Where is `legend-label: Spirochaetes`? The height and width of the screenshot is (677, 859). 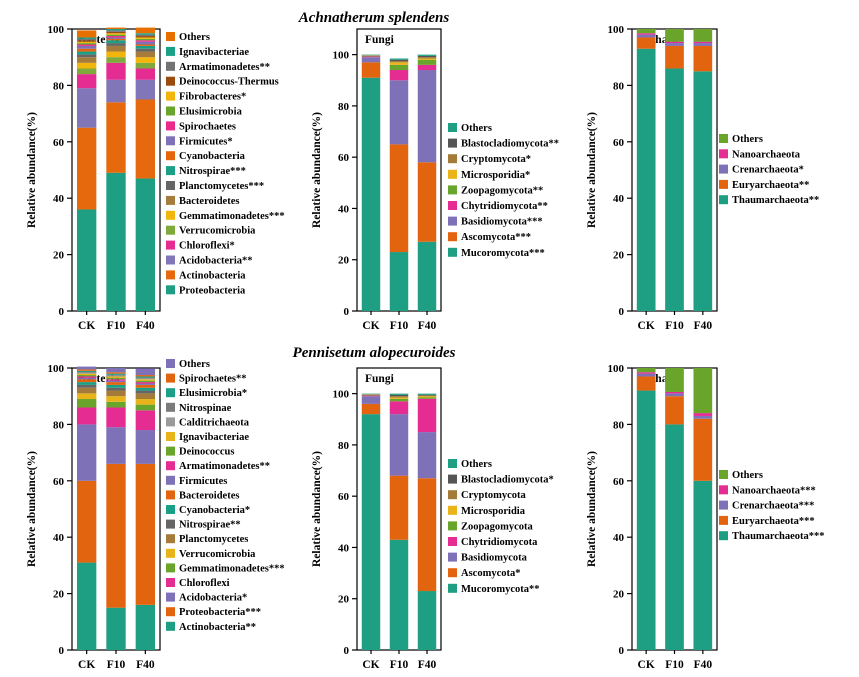 legend-label: Spirochaetes is located at coordinates (207, 126).